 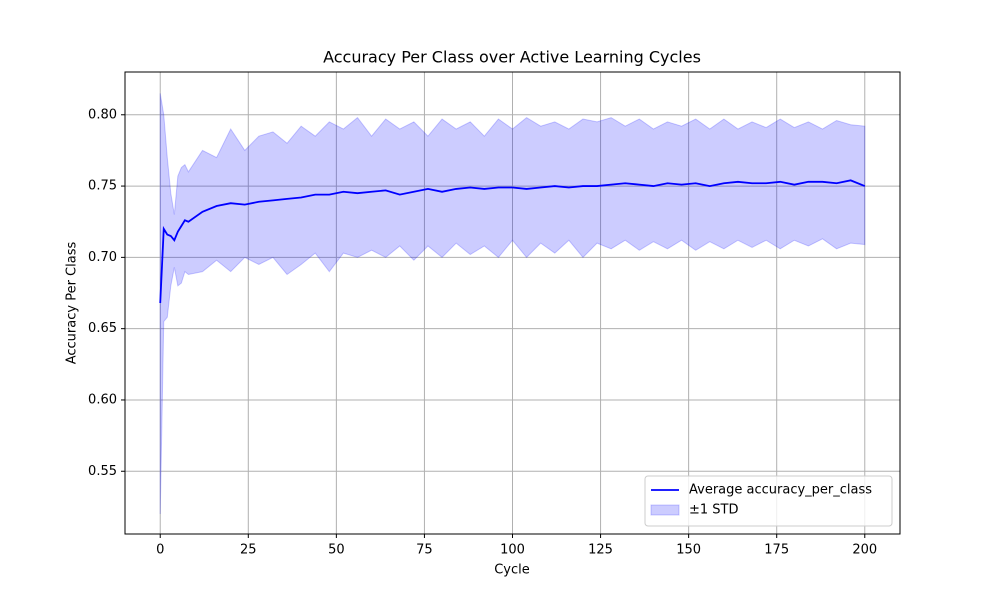 I want to click on y-tick-label: 0.80, so click(x=102, y=114).